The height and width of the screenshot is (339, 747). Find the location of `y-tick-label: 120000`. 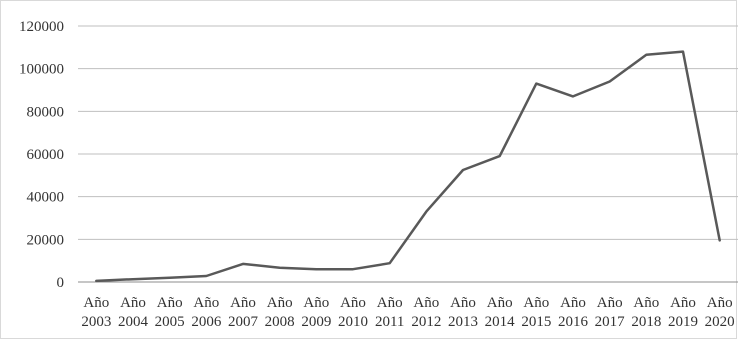

y-tick-label: 120000 is located at coordinates (41, 27).